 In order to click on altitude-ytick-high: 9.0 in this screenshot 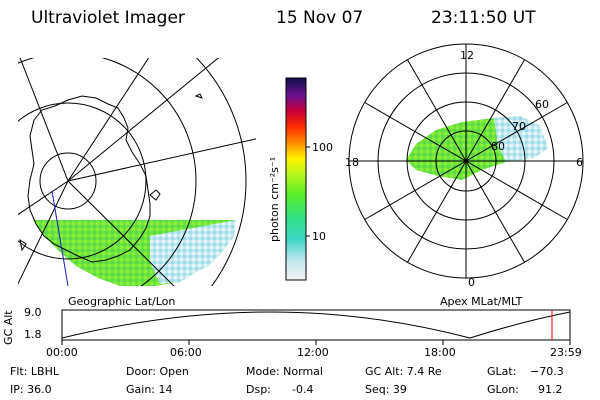, I will do `click(33, 312)`.